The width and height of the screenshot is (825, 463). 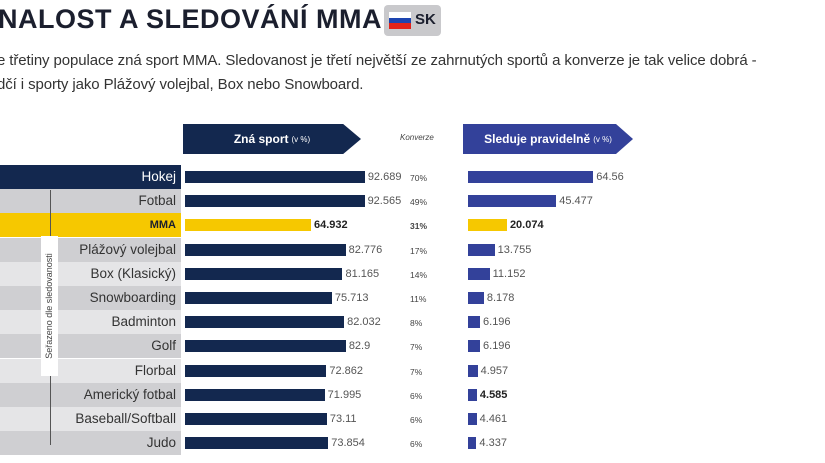 I want to click on known-value: 64.932, so click(x=330, y=225).